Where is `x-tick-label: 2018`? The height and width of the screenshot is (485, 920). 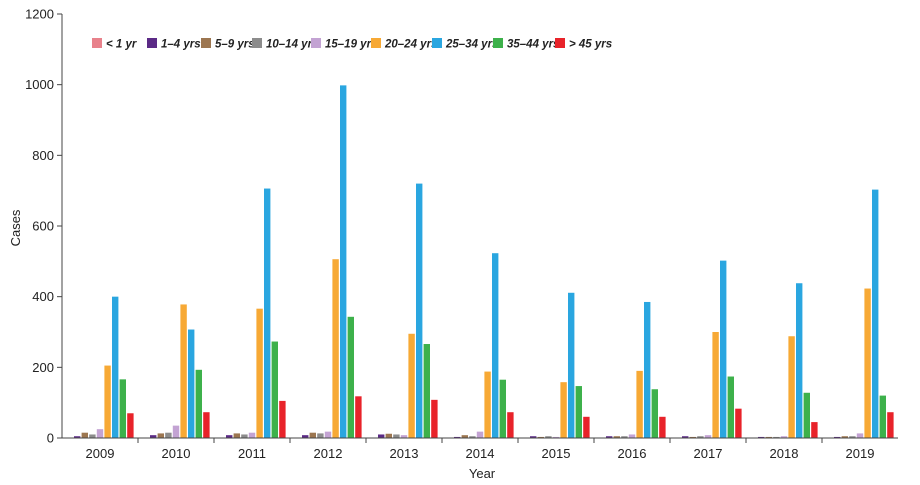 x-tick-label: 2018 is located at coordinates (784, 453).